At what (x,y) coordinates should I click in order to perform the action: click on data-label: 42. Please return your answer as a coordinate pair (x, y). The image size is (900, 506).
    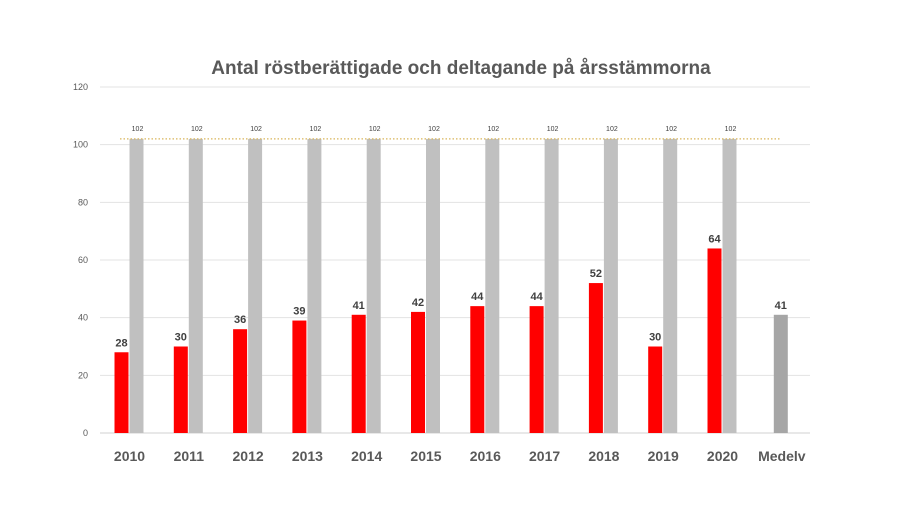
    Looking at the image, I should click on (418, 303).